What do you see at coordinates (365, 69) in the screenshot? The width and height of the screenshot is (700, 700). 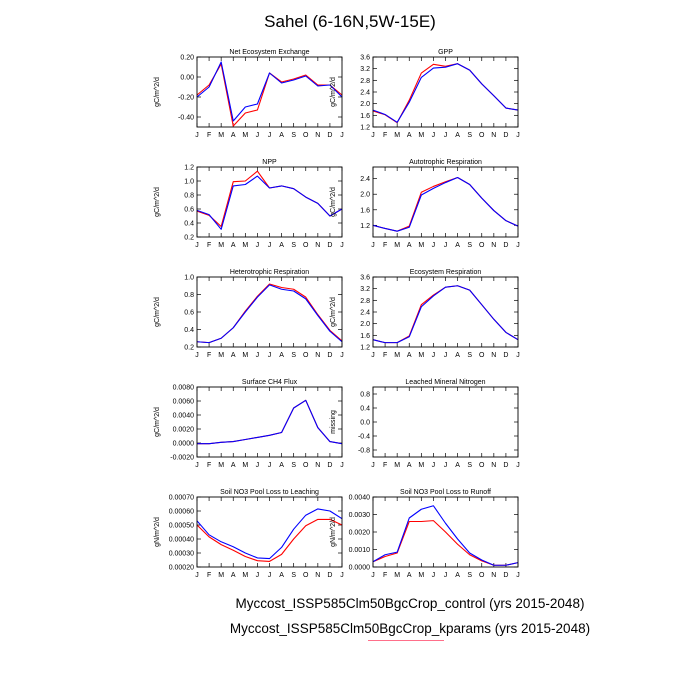 I see `y-tick-label: 3.2` at bounding box center [365, 69].